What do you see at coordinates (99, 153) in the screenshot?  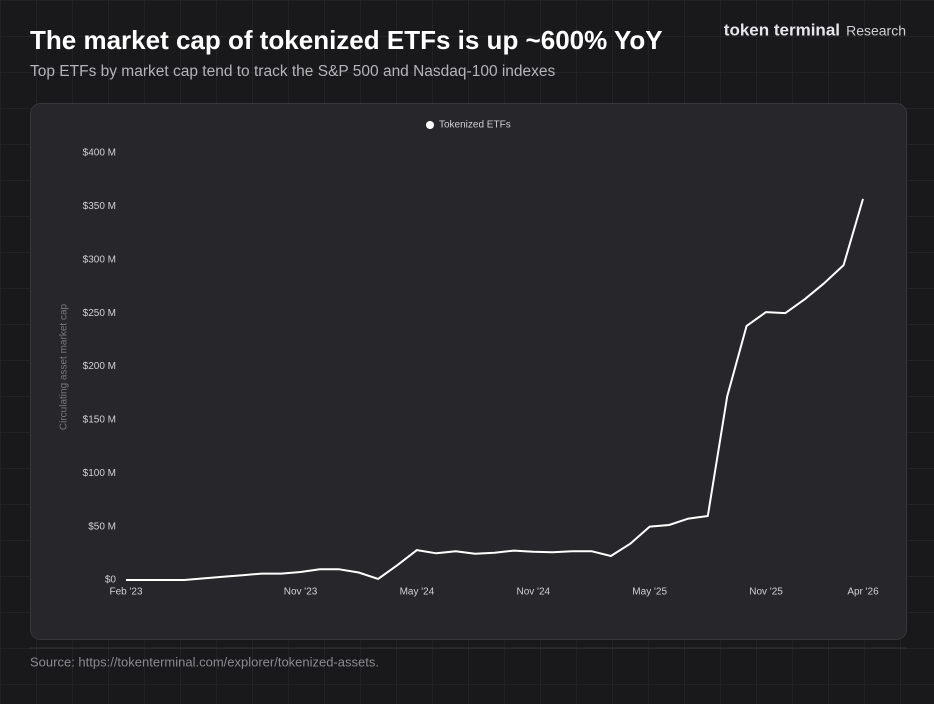 I see `y-tick-label: $400 M` at bounding box center [99, 153].